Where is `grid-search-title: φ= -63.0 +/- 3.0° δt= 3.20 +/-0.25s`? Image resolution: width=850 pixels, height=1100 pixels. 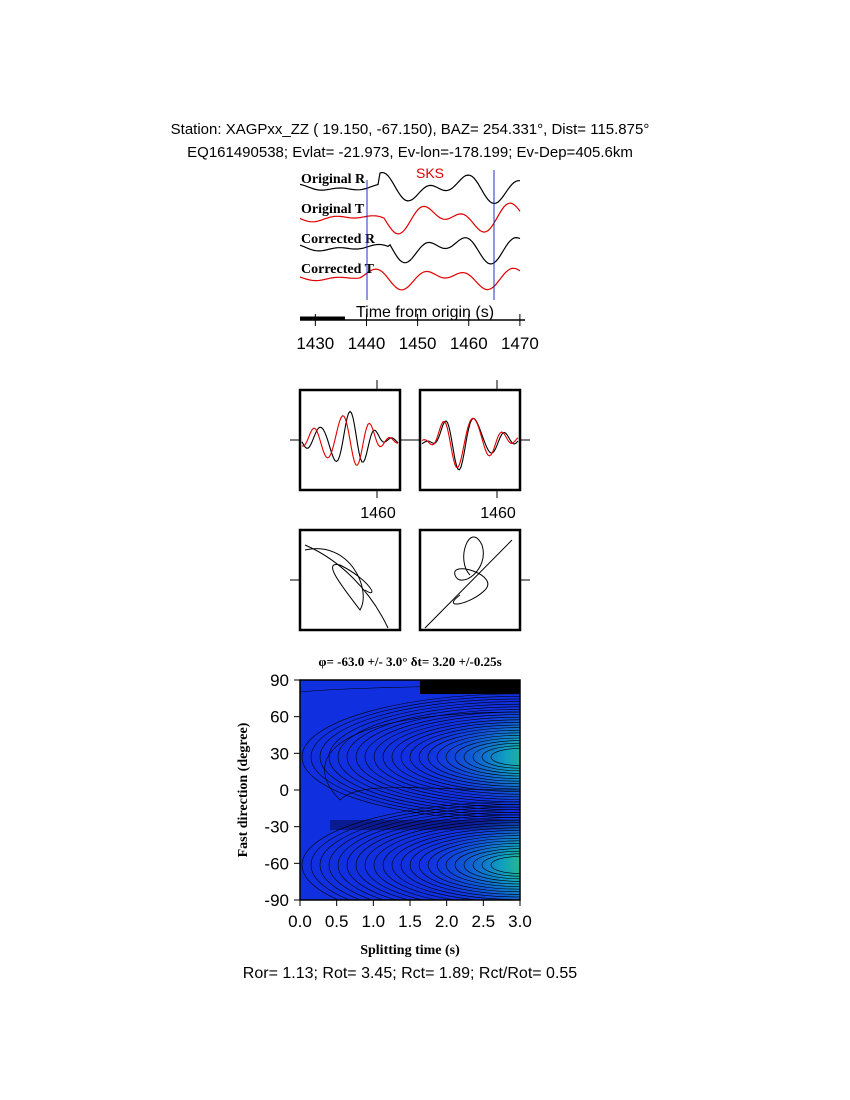 grid-search-title: φ= -63.0 +/- 3.0° δt= 3.20 +/-0.25s is located at coordinates (409, 661).